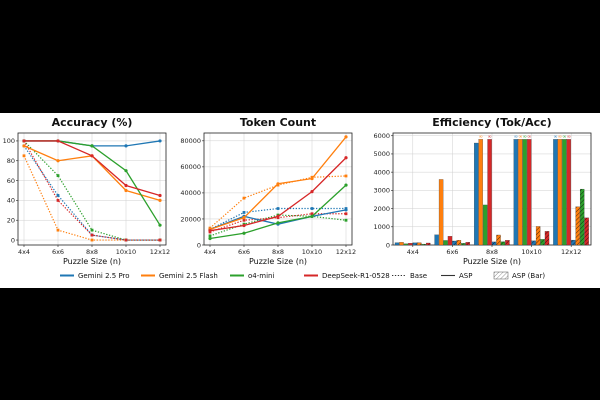 The width and height of the screenshot is (600, 400). Describe the element at coordinates (491, 122) in the screenshot. I see `chart-title: Efficiency (Tok/Acc)` at that location.